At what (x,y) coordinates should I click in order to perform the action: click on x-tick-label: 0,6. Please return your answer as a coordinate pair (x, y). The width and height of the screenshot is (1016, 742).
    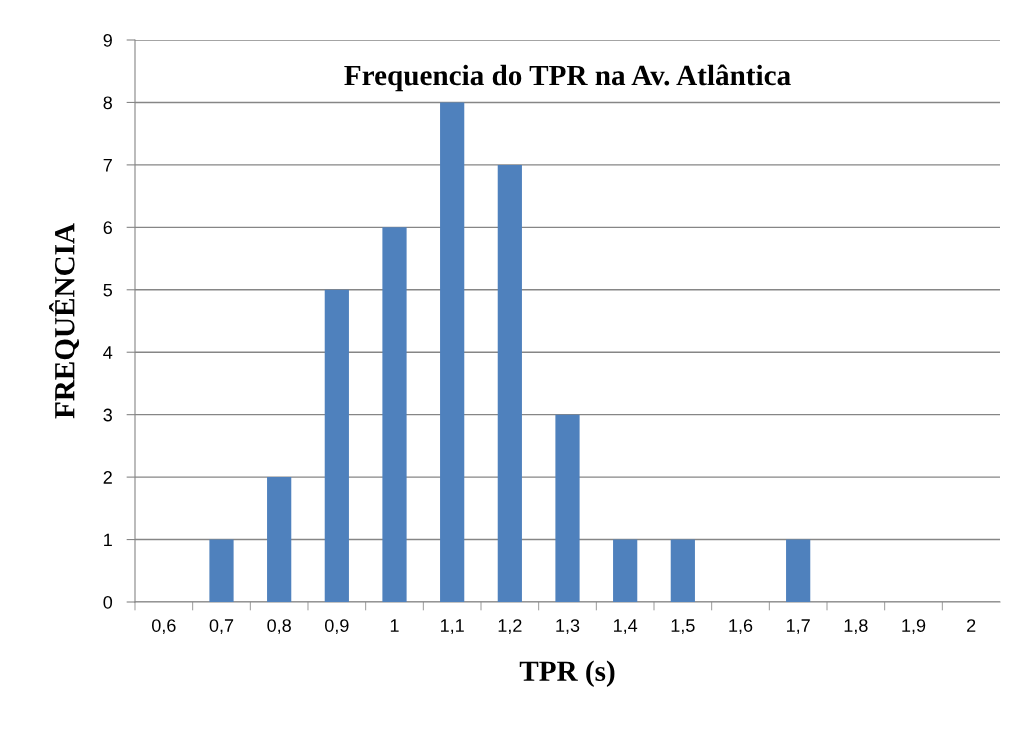
    Looking at the image, I should click on (163, 627).